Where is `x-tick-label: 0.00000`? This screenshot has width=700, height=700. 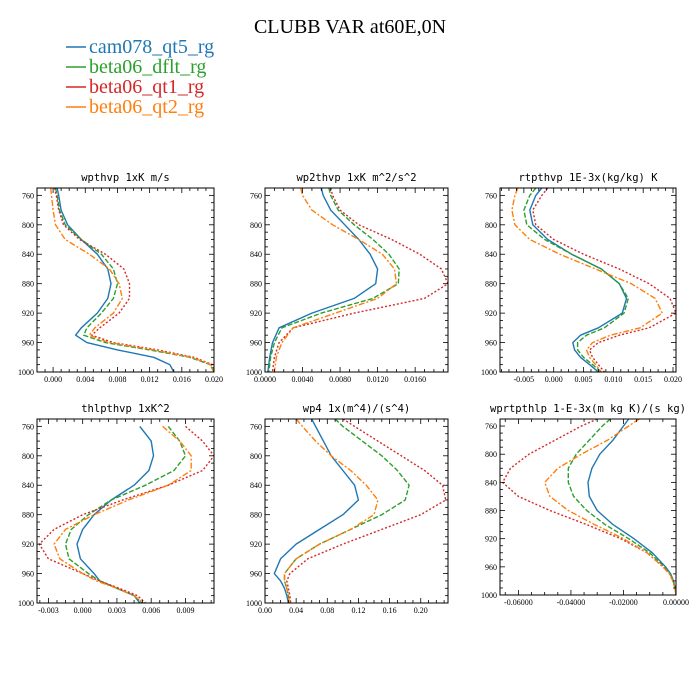 x-tick-label: 0.00000 is located at coordinates (676, 602).